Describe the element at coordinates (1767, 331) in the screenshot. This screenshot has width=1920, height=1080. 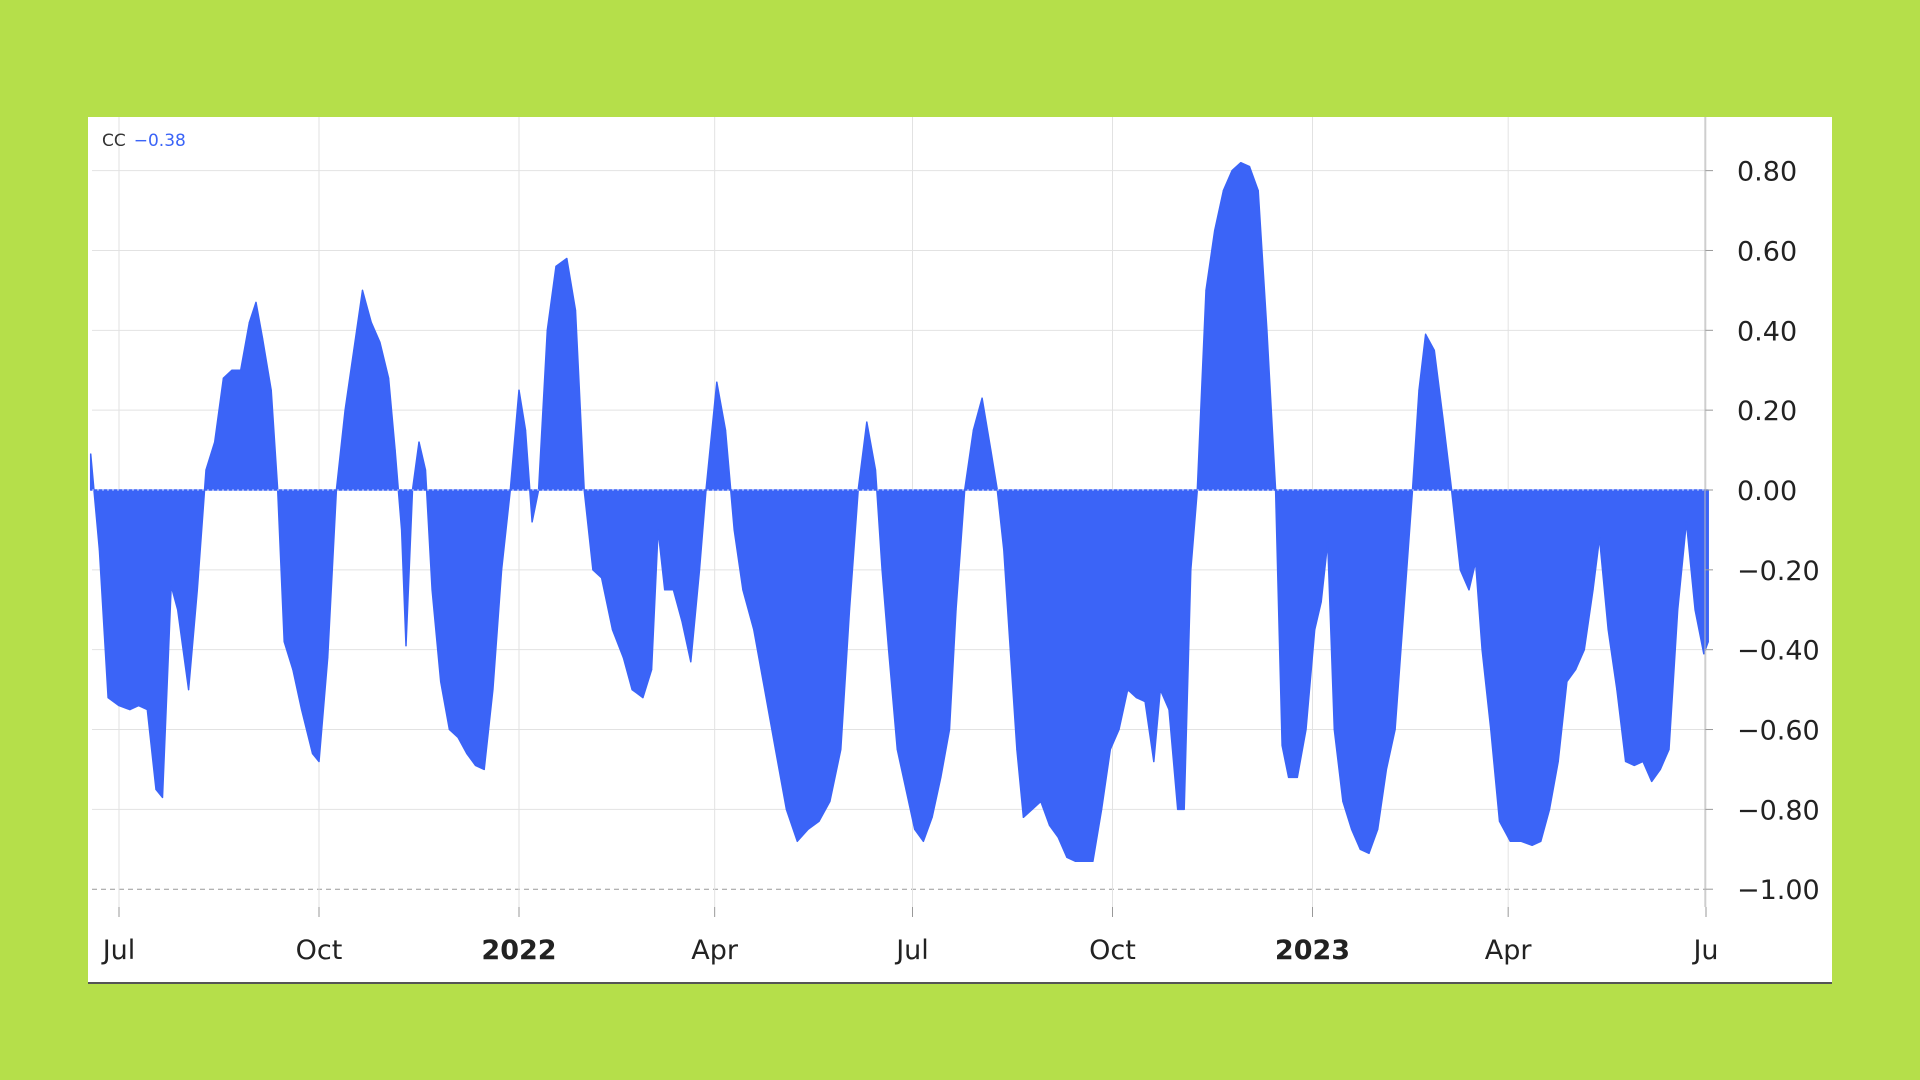
I see `y-tick-label: 0.40` at that location.